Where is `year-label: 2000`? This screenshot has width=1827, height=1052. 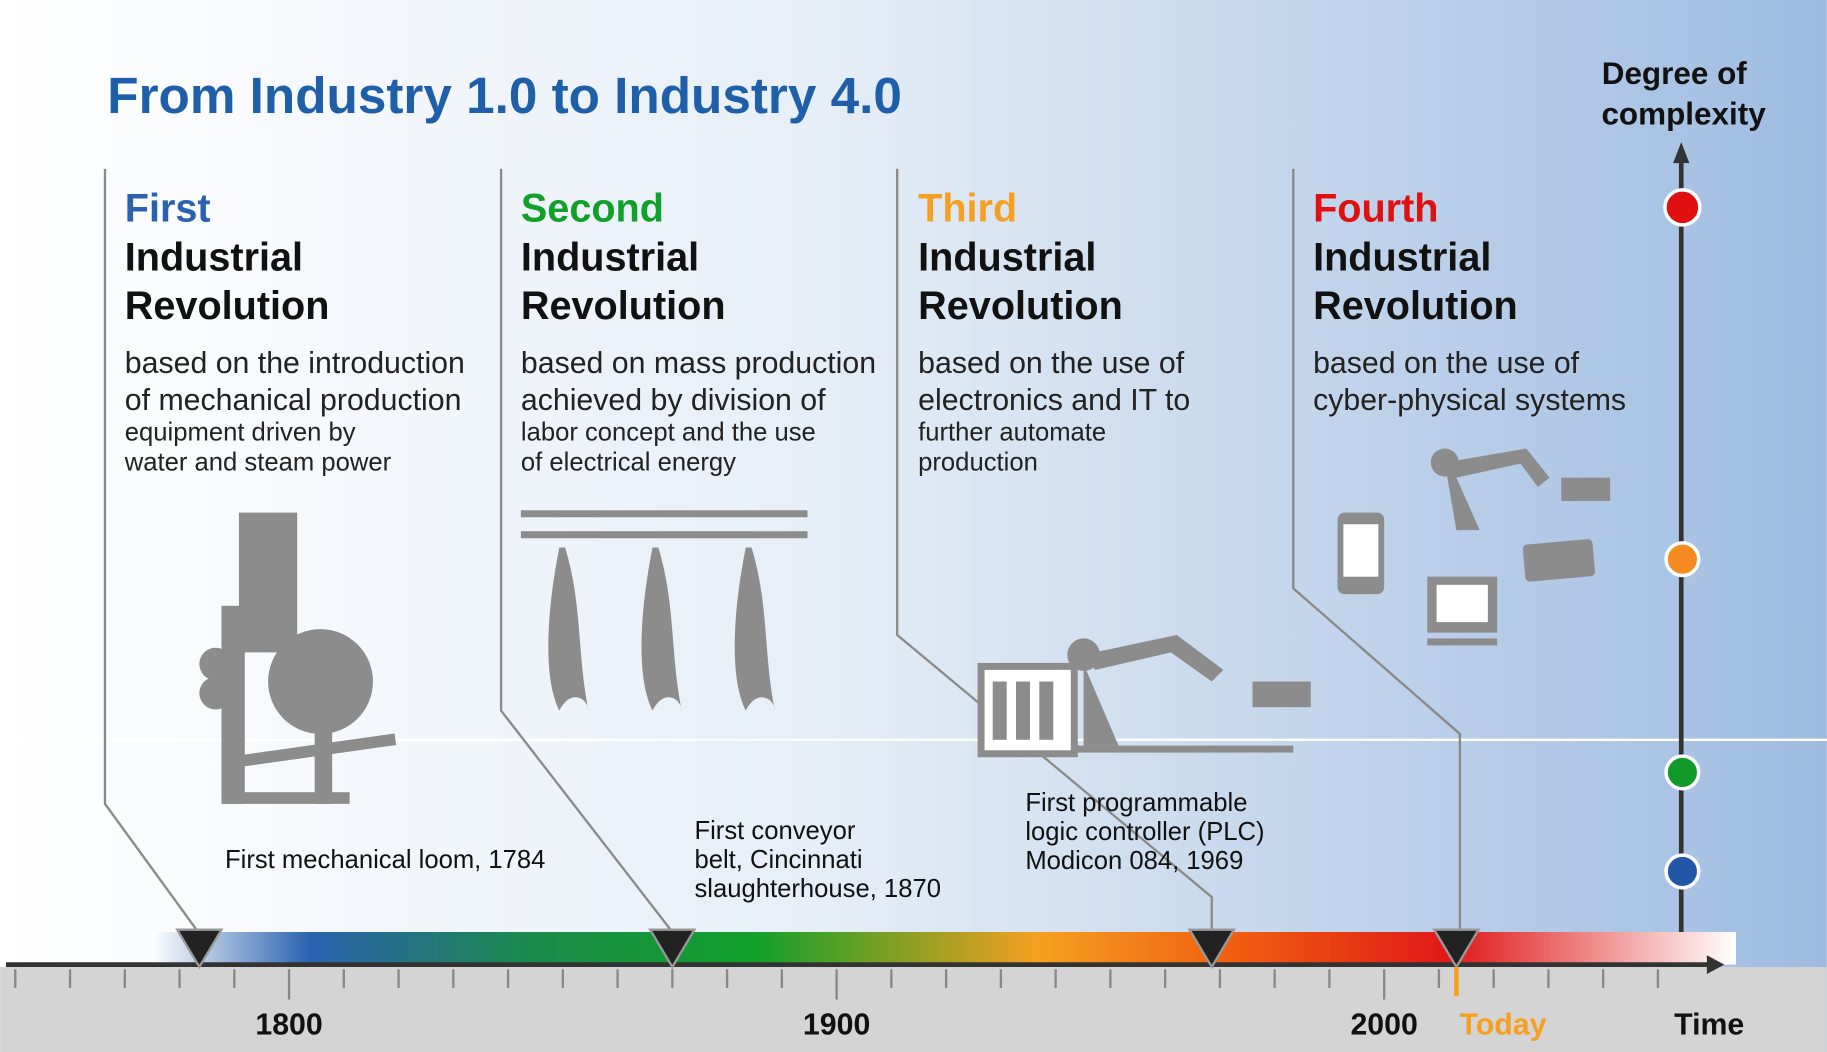
year-label: 2000 is located at coordinates (1383, 1025).